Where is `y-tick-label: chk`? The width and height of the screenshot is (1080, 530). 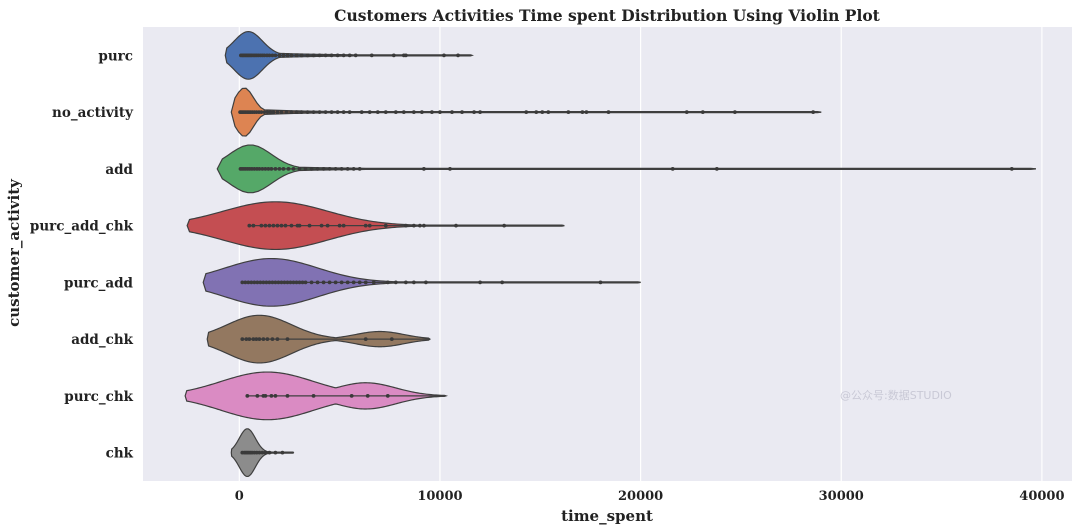
y-tick-label: chk is located at coordinates (120, 454).